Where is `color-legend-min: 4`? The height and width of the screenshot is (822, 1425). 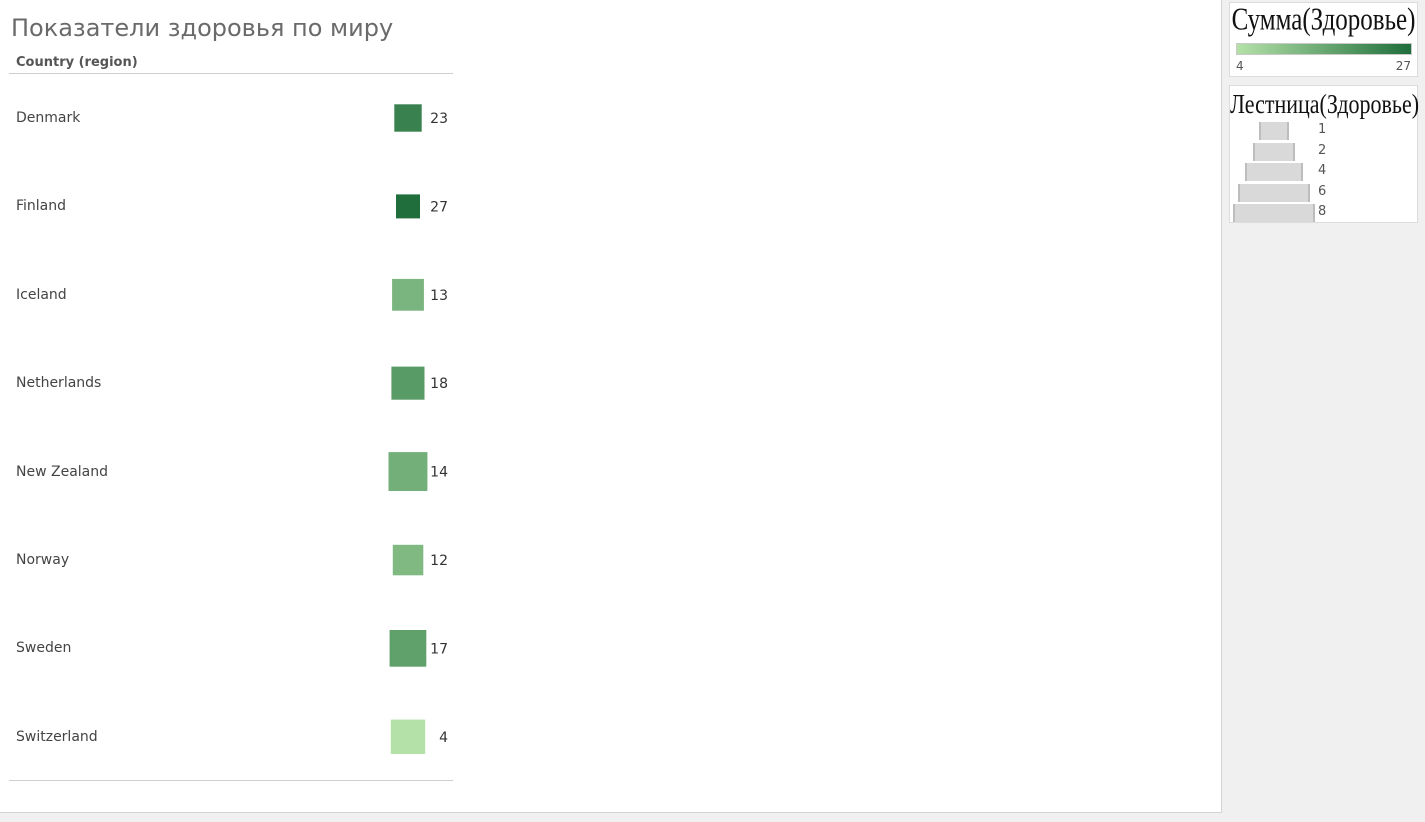 color-legend-min: 4 is located at coordinates (1240, 66).